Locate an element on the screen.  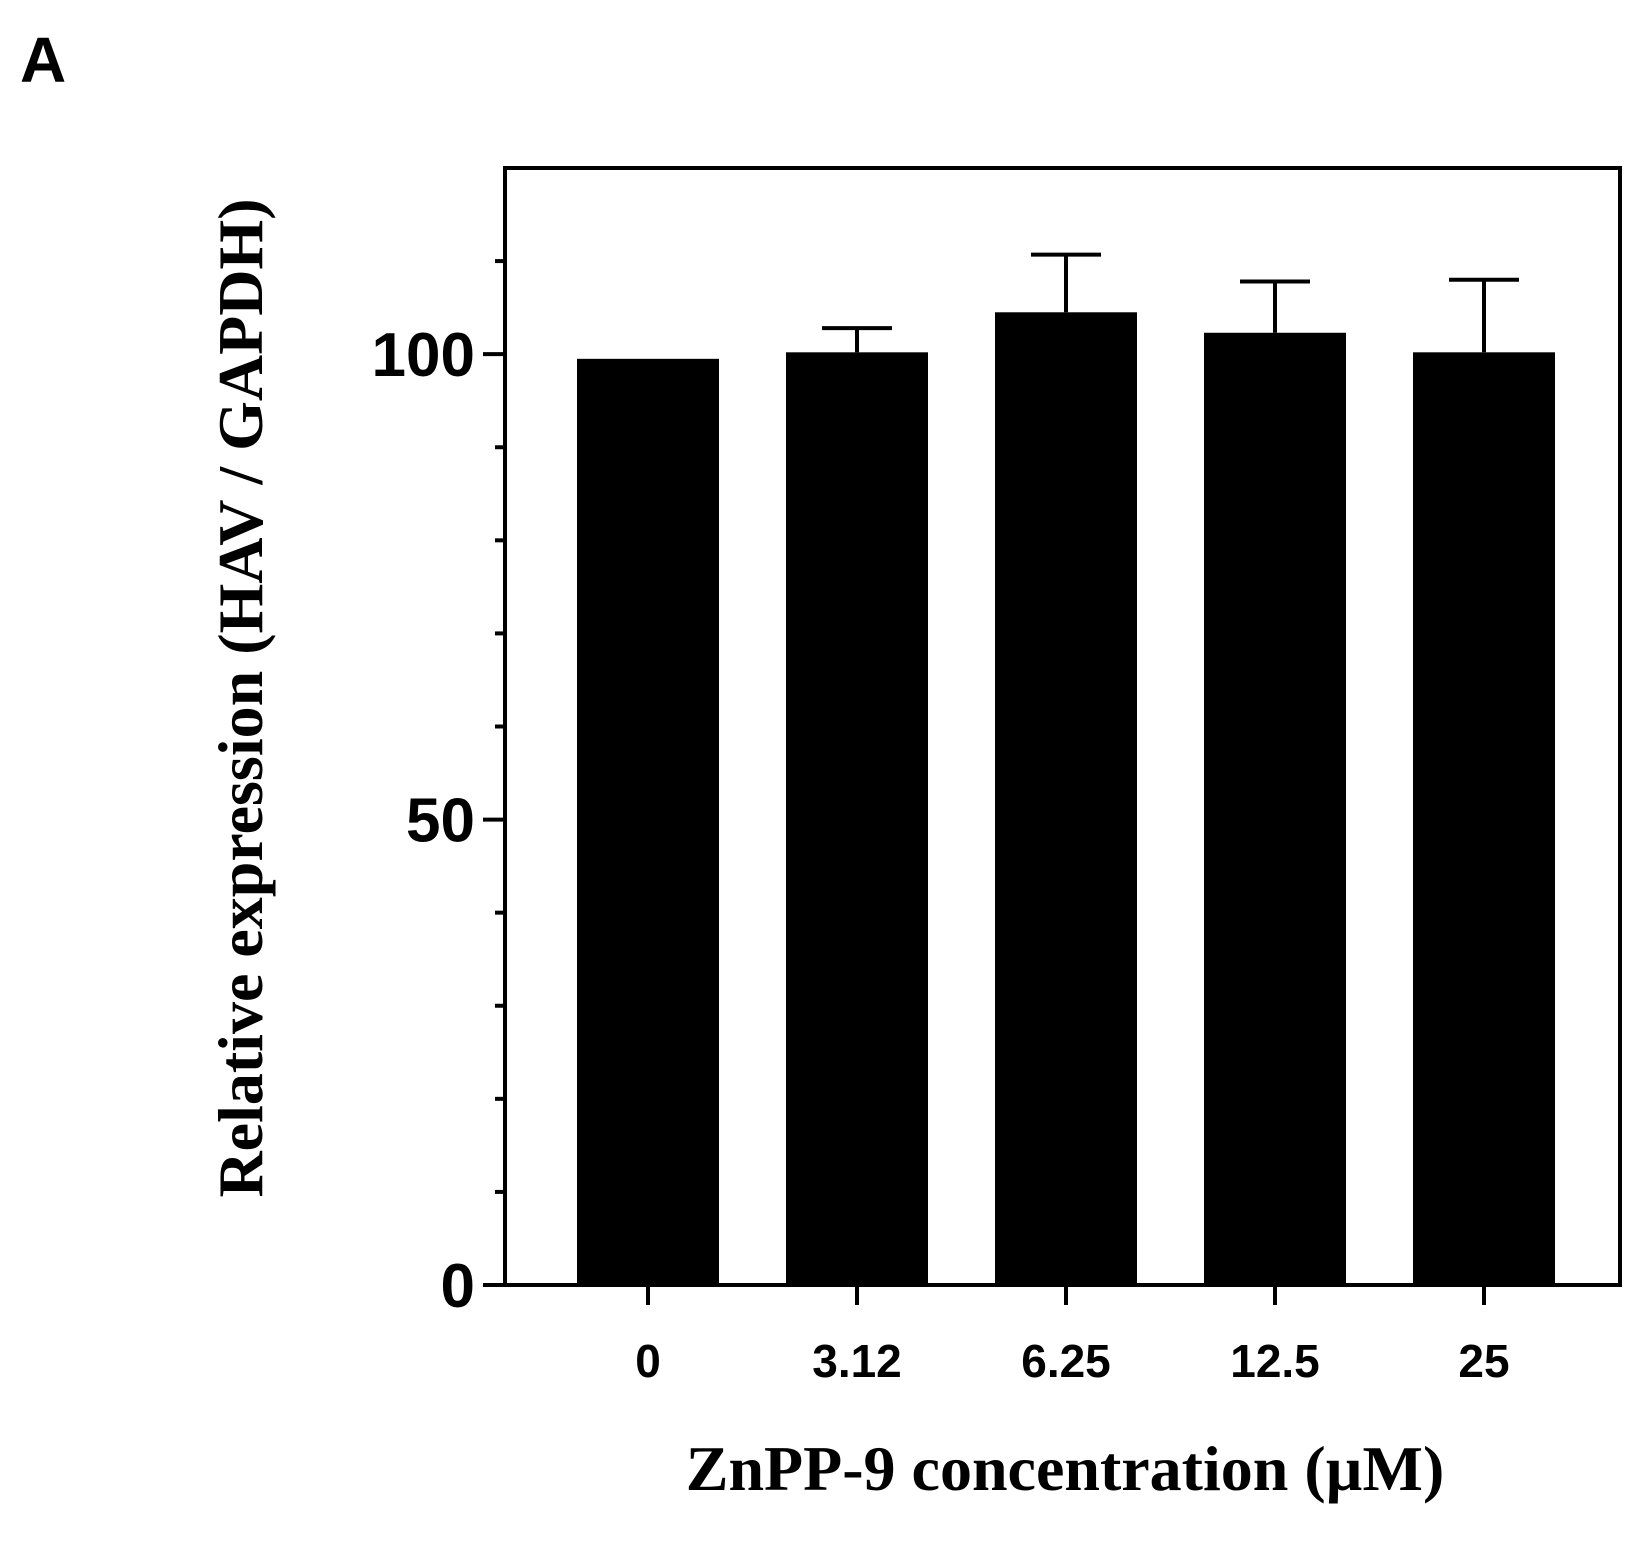
x-tick-label: 25 is located at coordinates (1483, 1361).